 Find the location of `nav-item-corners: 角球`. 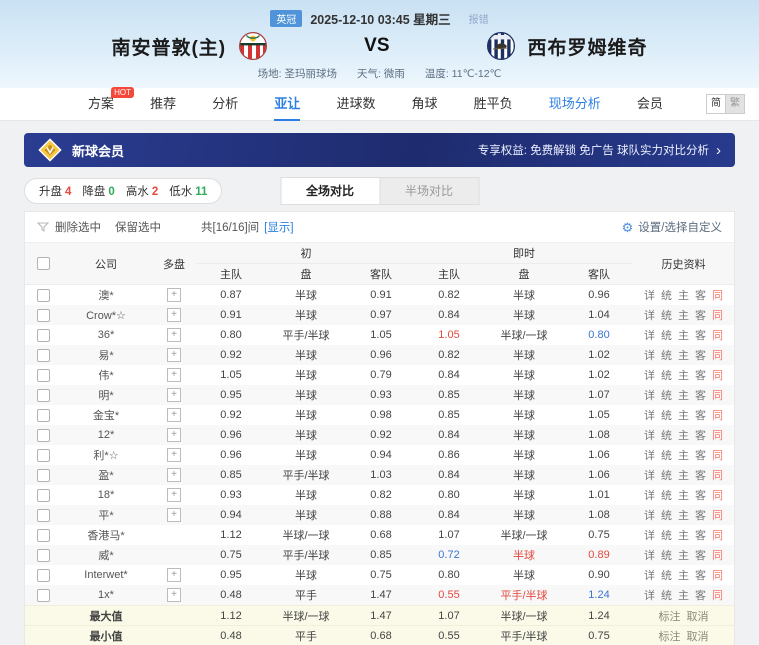

nav-item-corners: 角球 is located at coordinates (425, 103).